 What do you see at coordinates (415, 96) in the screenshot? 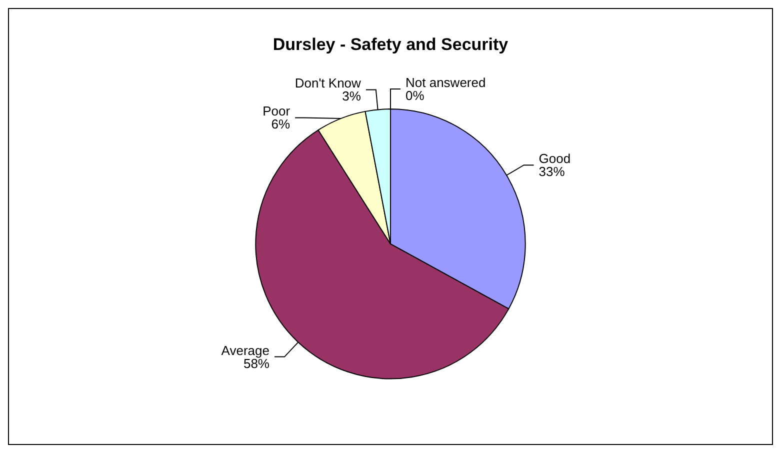
I see `text: 0%` at bounding box center [415, 96].